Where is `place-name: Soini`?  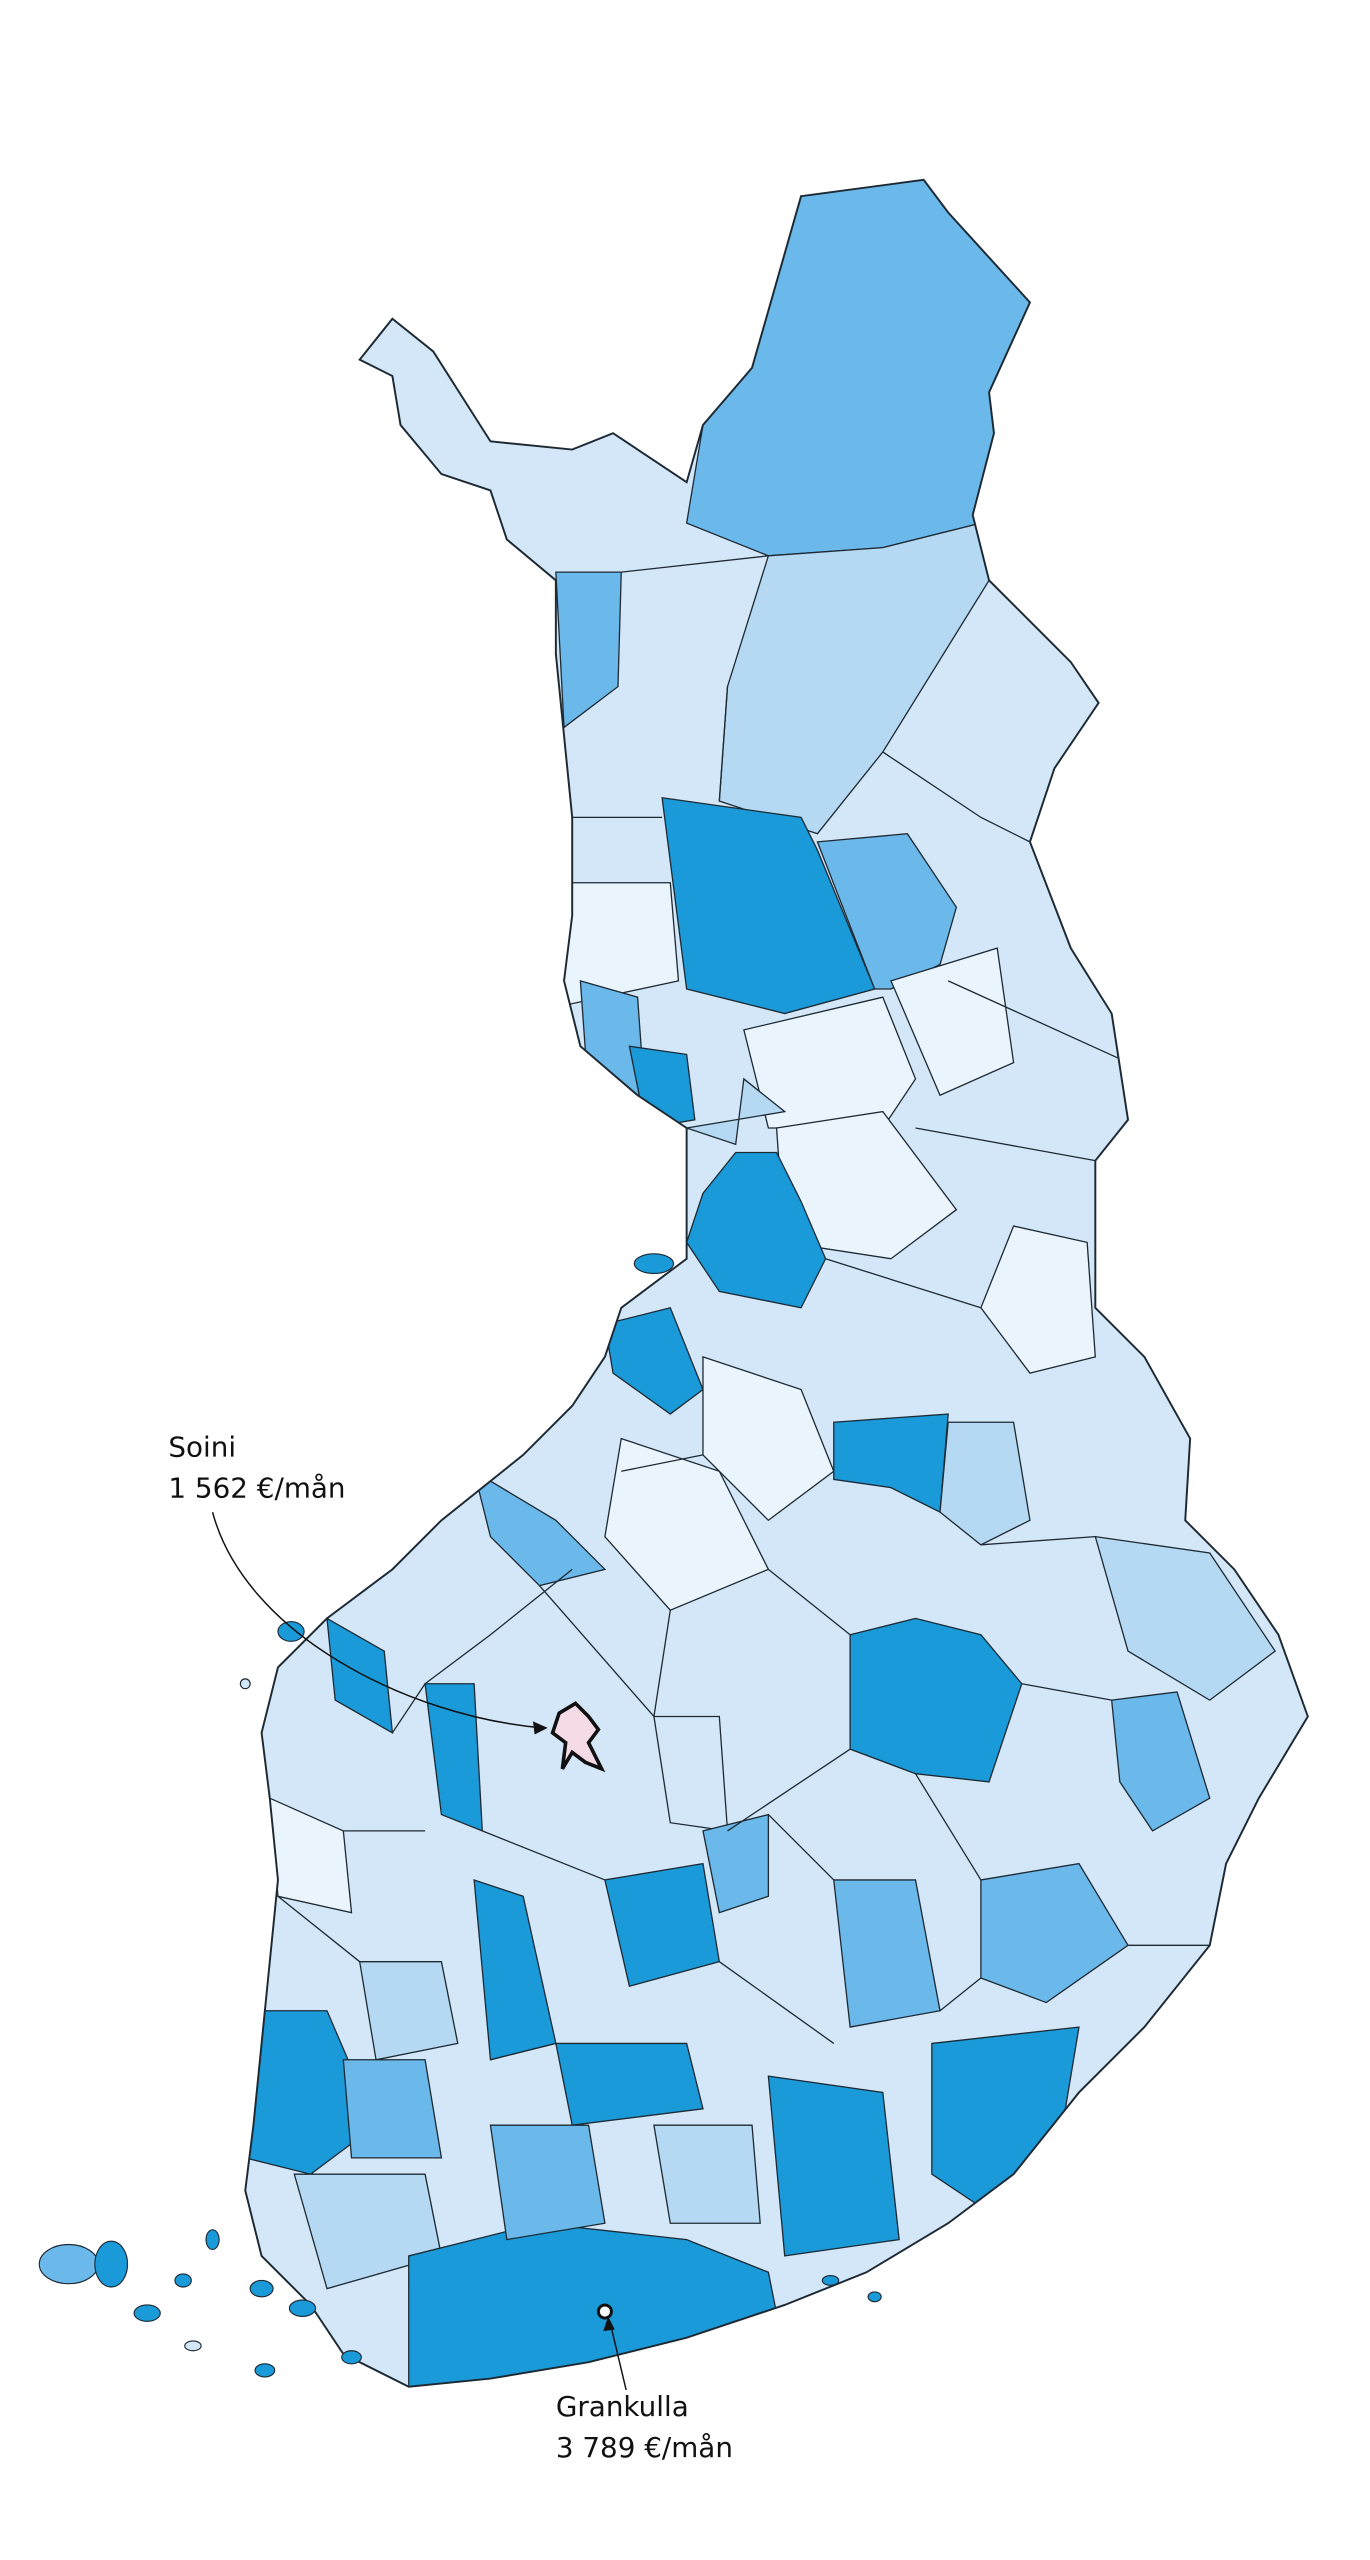
place-name: Soini is located at coordinates (202, 1447).